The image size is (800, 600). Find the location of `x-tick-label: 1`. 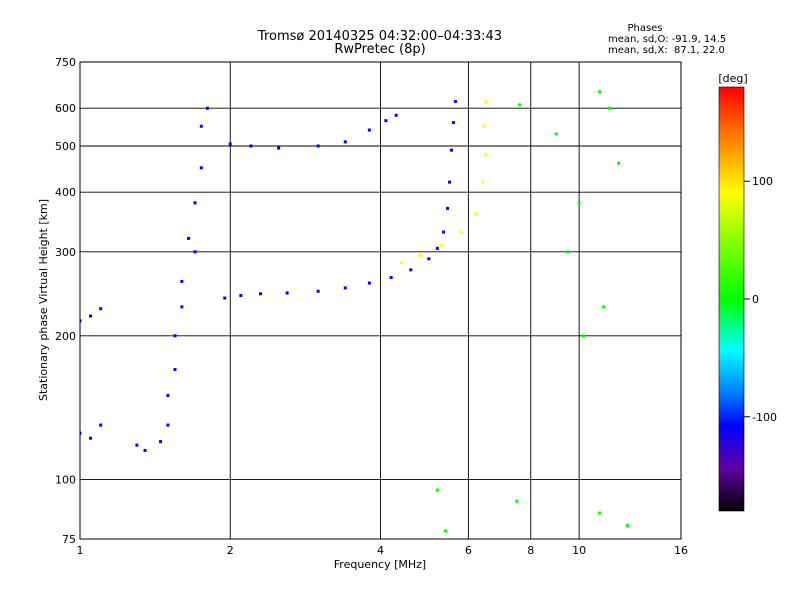

x-tick-label: 1 is located at coordinates (80, 550).